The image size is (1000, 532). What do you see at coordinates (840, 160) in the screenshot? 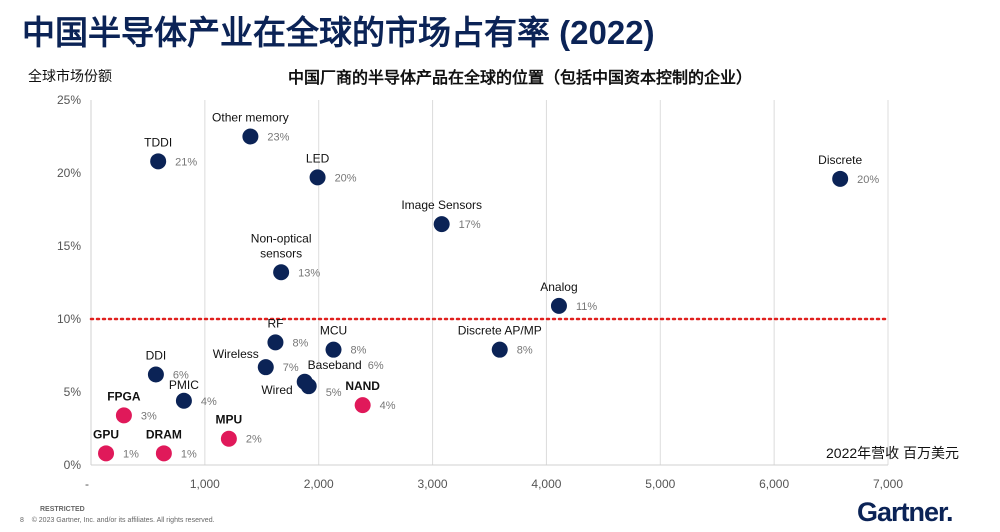
I see `point-name-label: Discrete` at bounding box center [840, 160].